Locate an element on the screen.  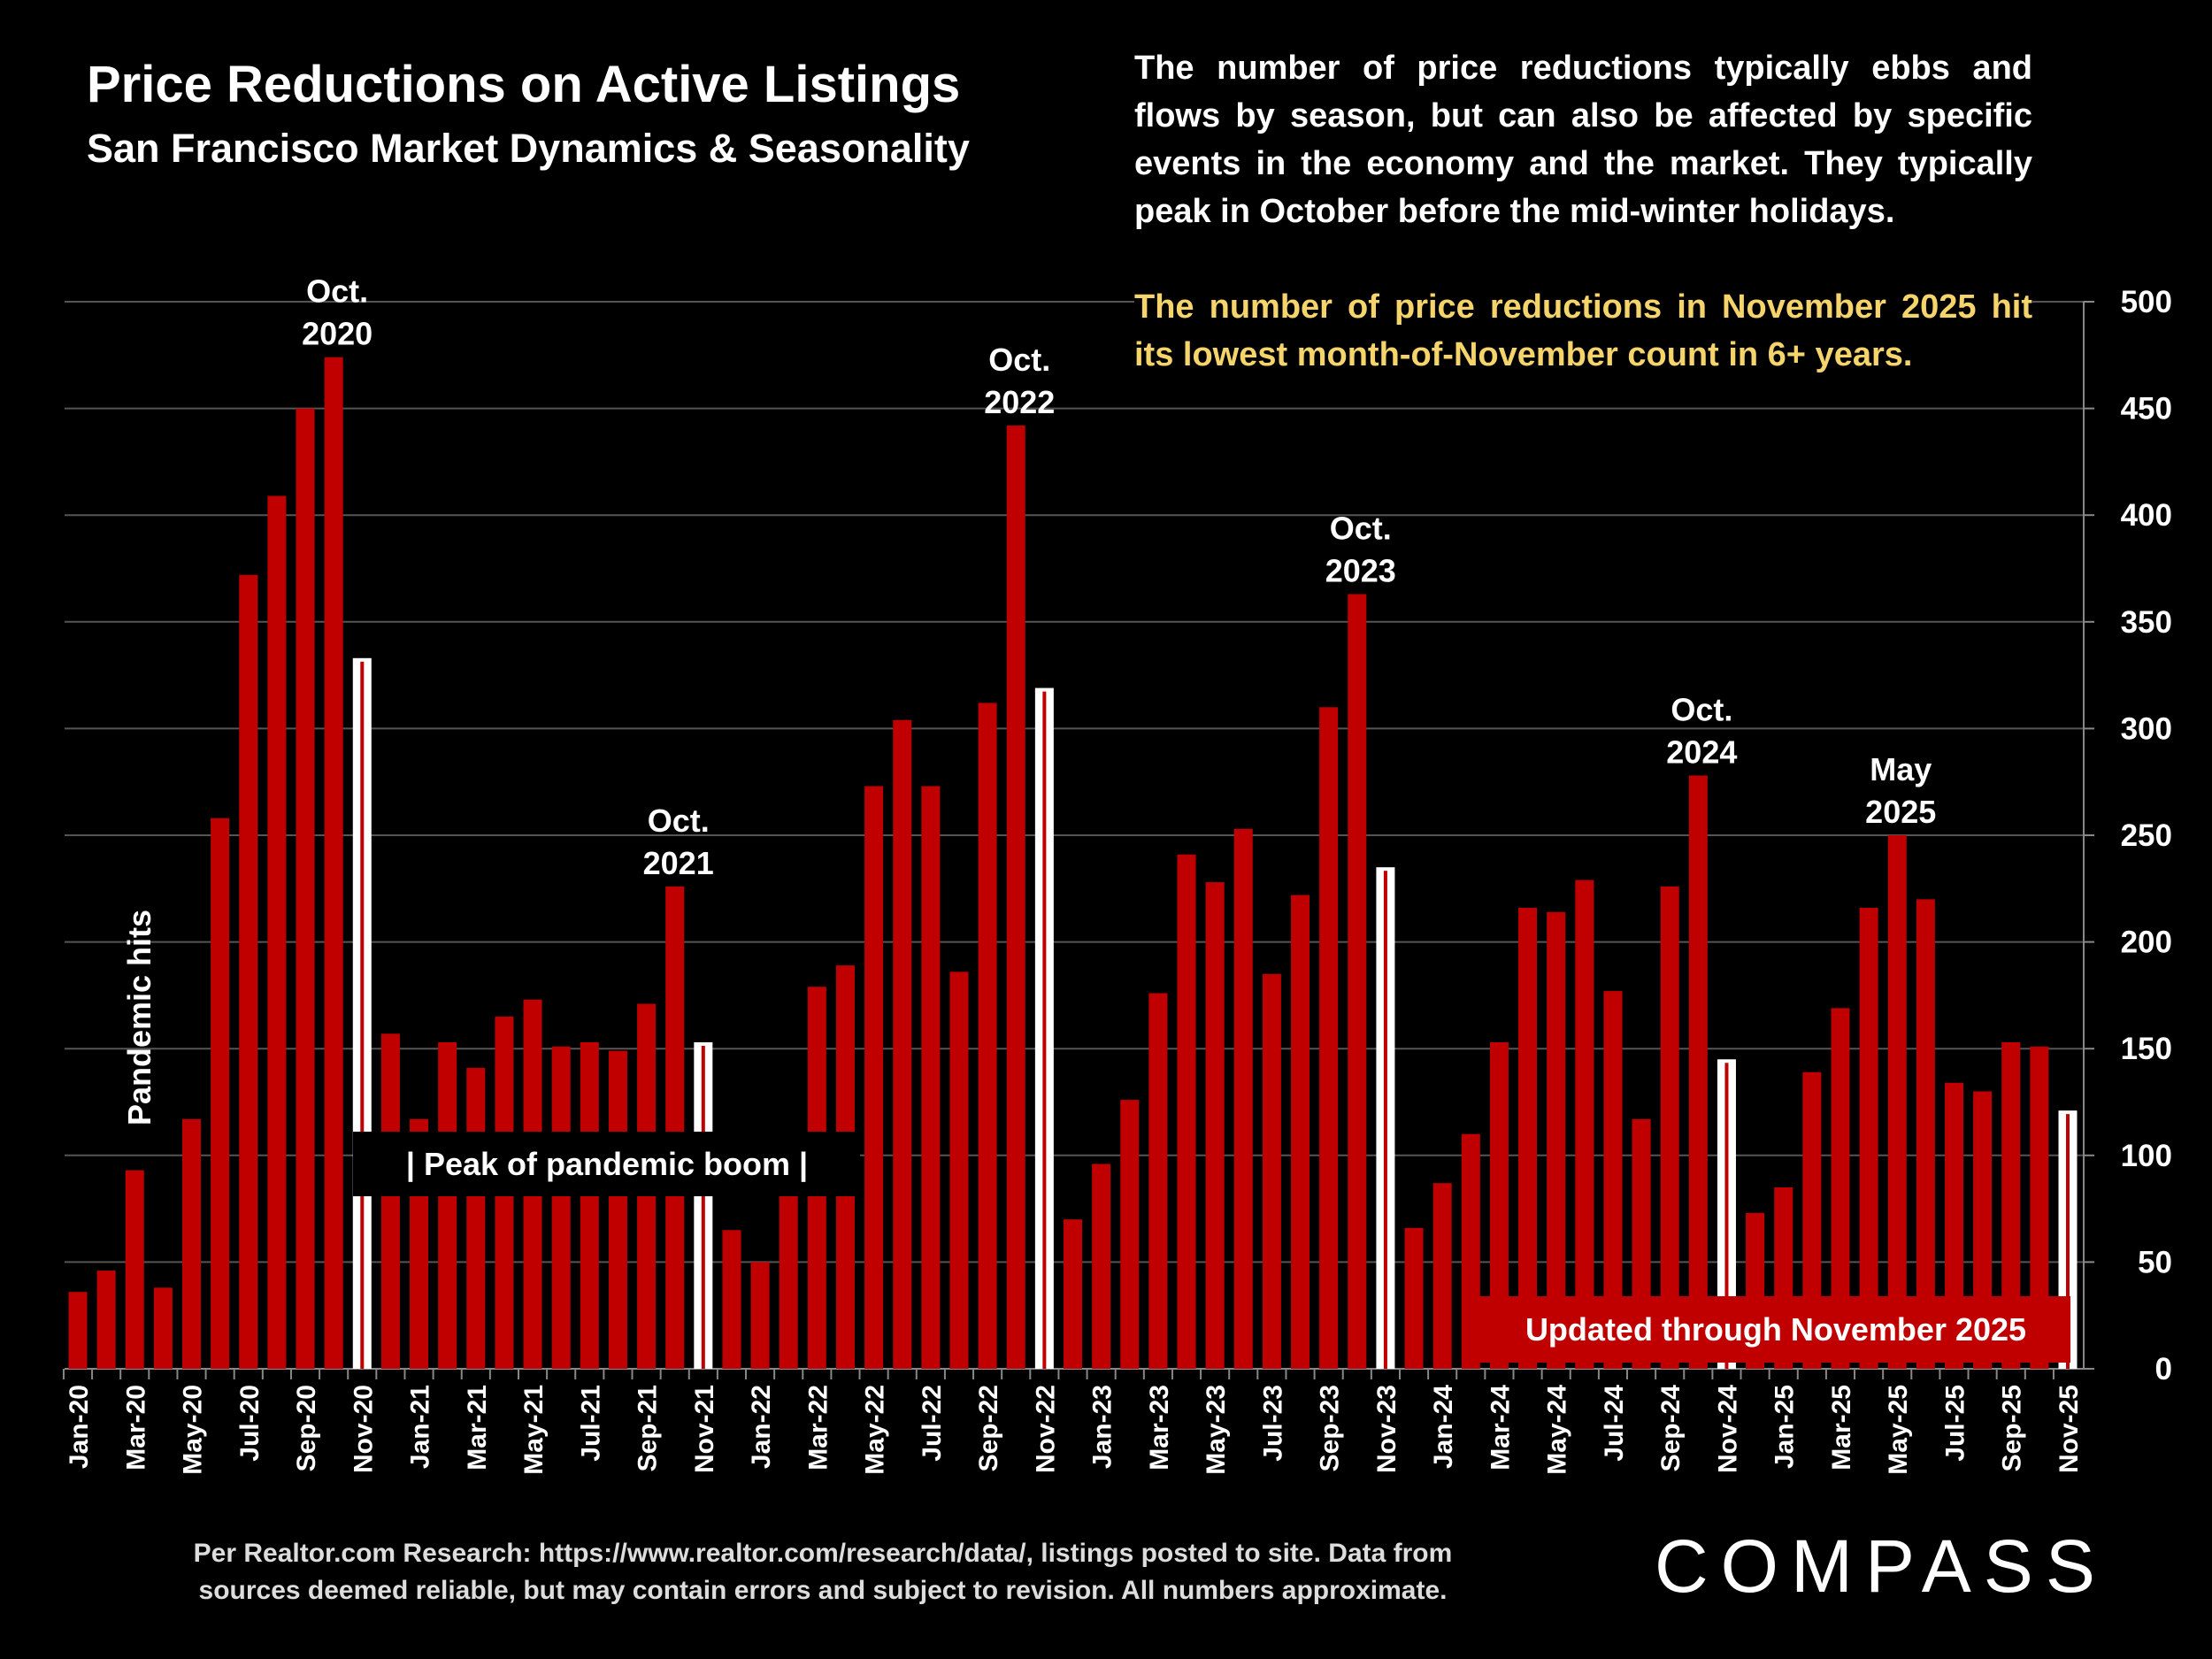
y-tick-label: 450 is located at coordinates (2146, 409).